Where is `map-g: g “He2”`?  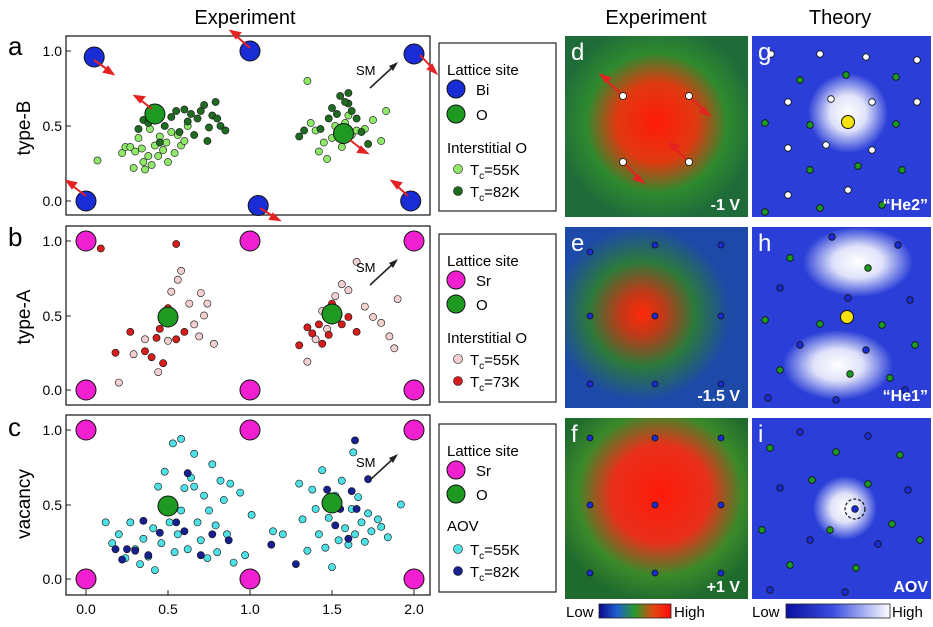
map-g: g “He2” is located at coordinates (841, 126).